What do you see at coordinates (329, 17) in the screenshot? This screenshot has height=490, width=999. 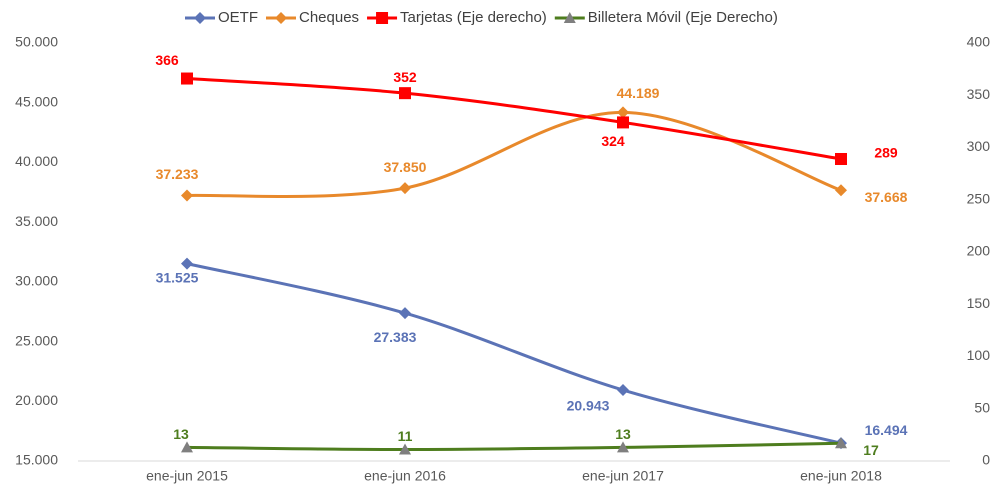 I see `legend-label: Cheques` at bounding box center [329, 17].